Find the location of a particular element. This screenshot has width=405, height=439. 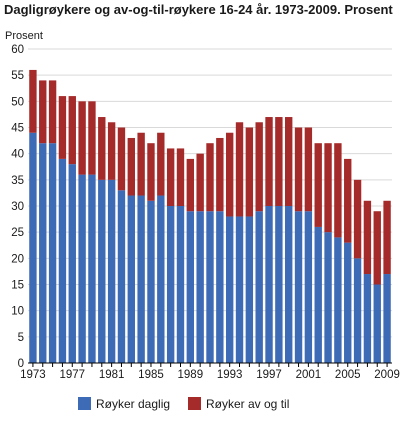

x-tick-label: 1981 is located at coordinates (112, 375).